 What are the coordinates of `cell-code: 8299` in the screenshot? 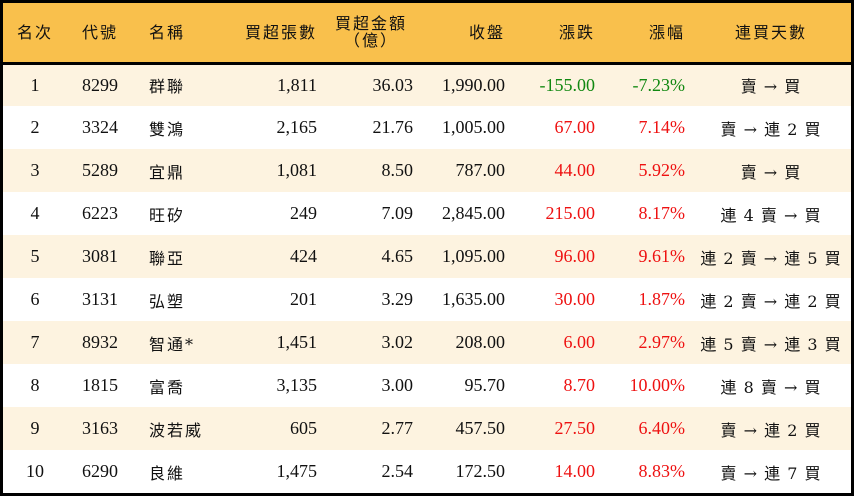 It's located at (100, 84).